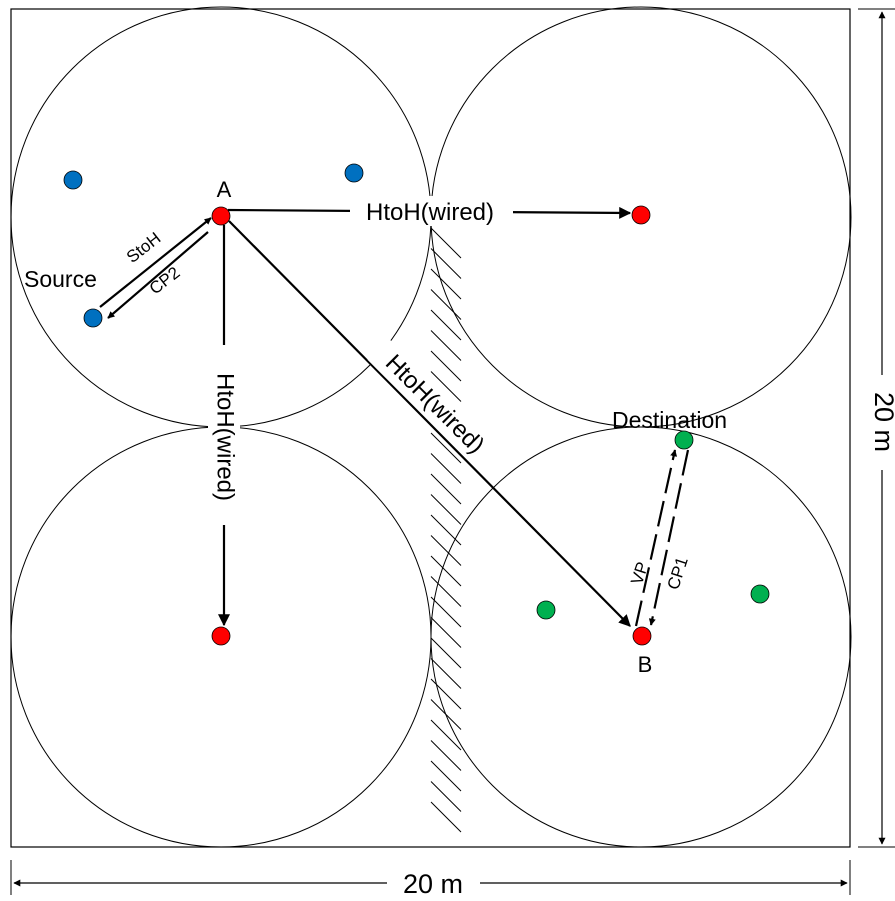 This screenshot has height=901, width=895. What do you see at coordinates (882, 422) in the screenshot?
I see `label-height-dimension: 20 m` at bounding box center [882, 422].